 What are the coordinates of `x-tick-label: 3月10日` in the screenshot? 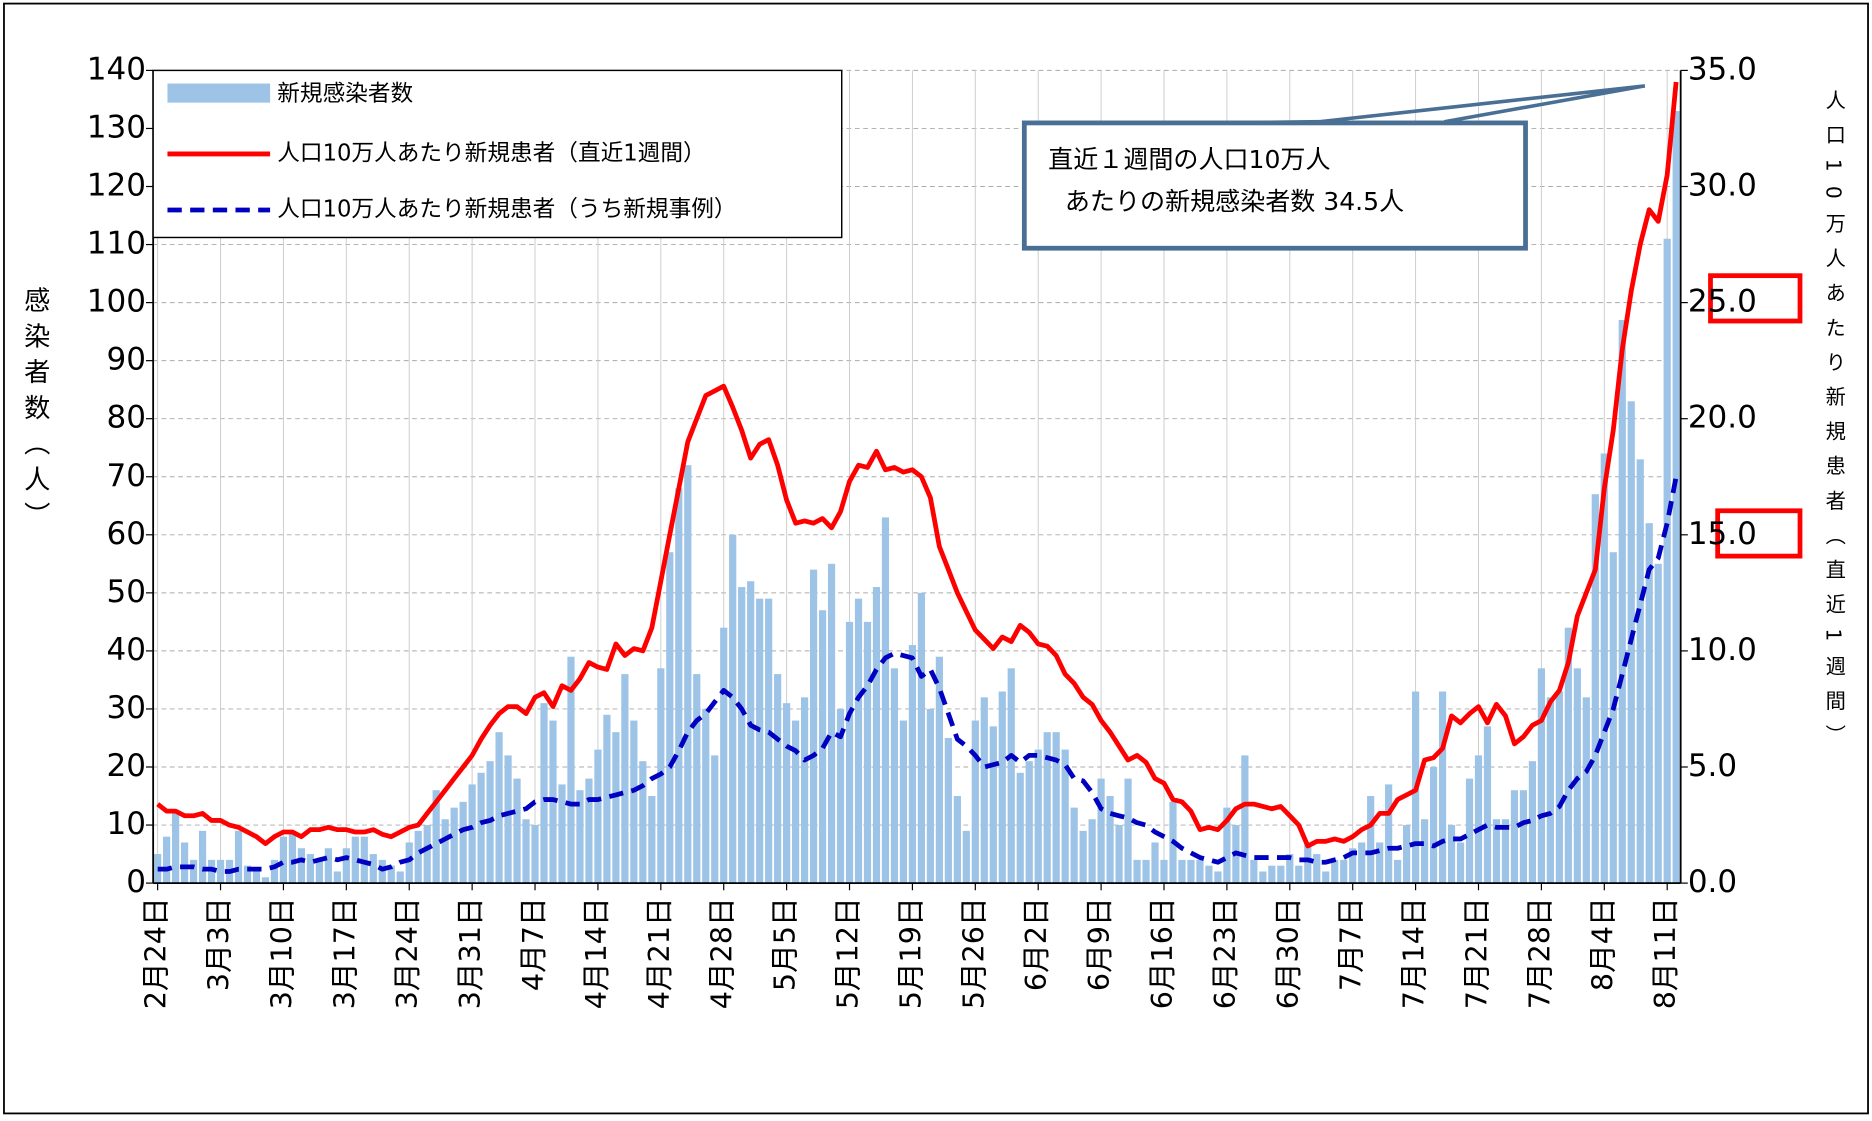 It's located at (281, 953).